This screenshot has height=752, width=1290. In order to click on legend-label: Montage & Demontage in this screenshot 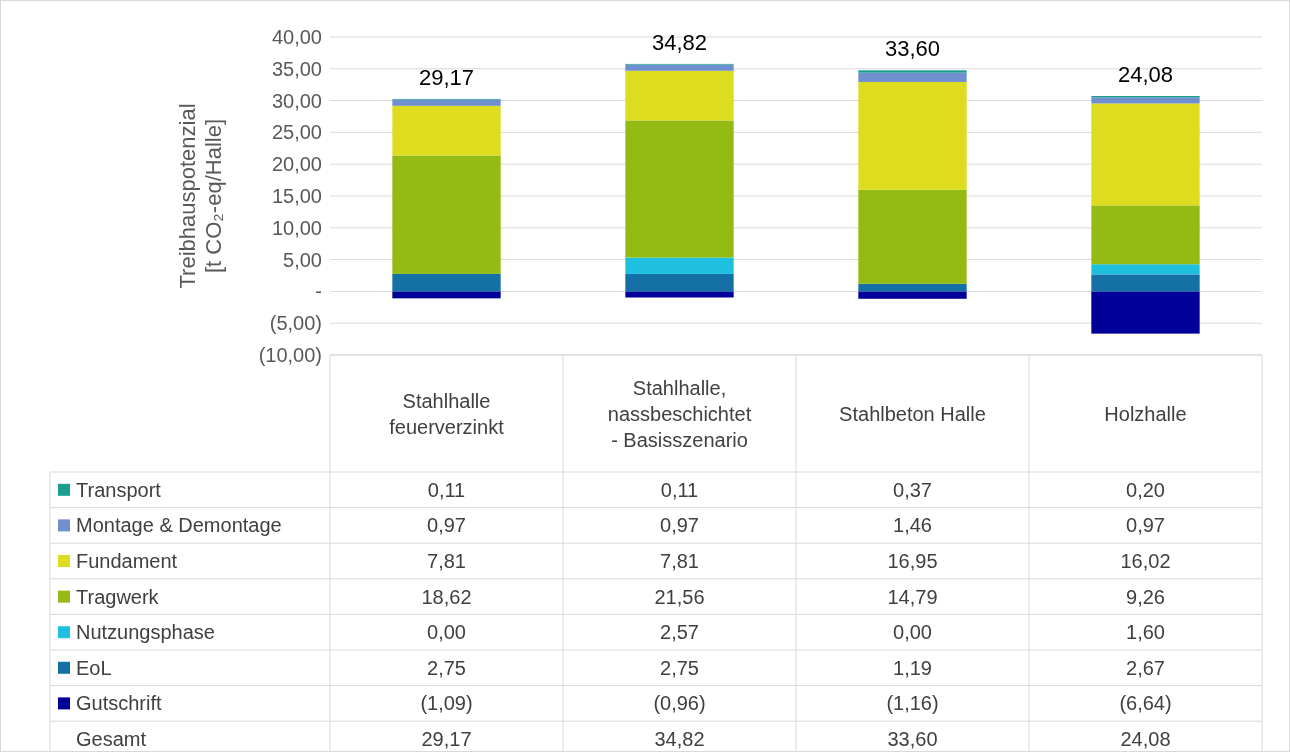, I will do `click(179, 525)`.